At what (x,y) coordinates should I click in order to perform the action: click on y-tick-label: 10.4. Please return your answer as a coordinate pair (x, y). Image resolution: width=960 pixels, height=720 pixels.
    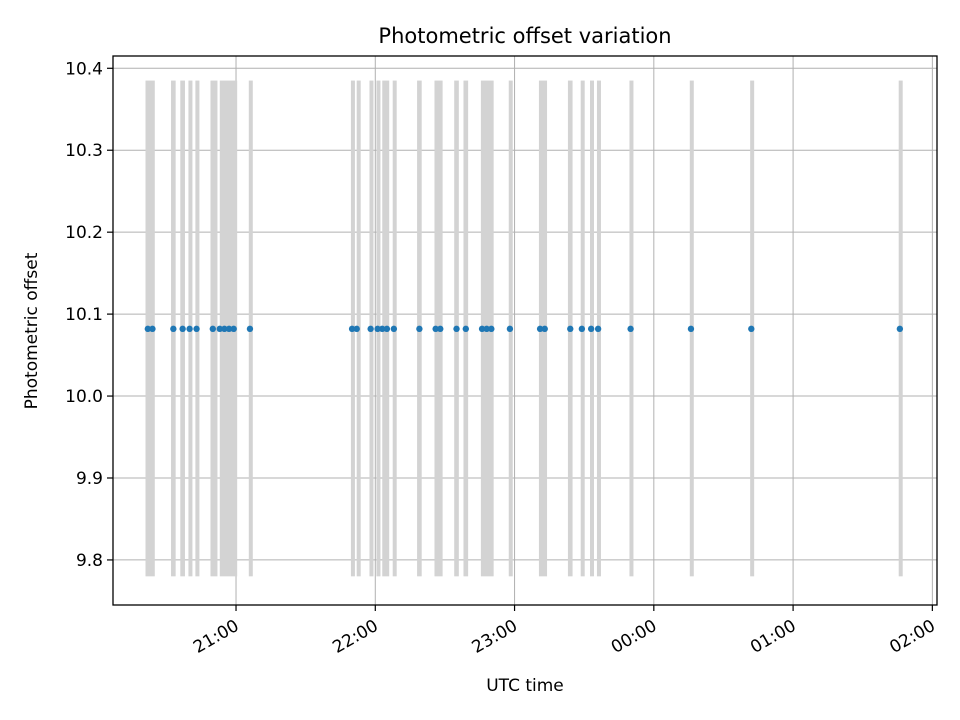
    Looking at the image, I should click on (84, 69).